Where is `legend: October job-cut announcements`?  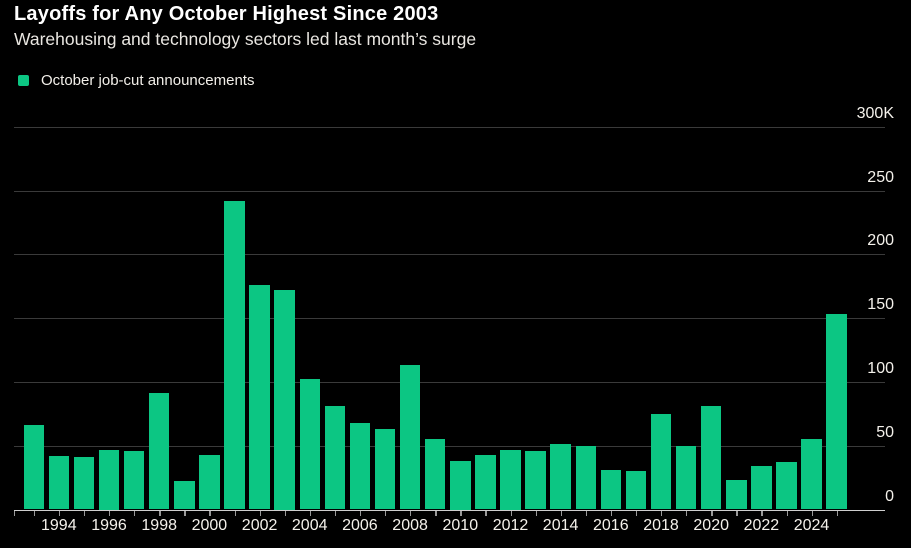
legend: October job-cut announcements is located at coordinates (136, 80).